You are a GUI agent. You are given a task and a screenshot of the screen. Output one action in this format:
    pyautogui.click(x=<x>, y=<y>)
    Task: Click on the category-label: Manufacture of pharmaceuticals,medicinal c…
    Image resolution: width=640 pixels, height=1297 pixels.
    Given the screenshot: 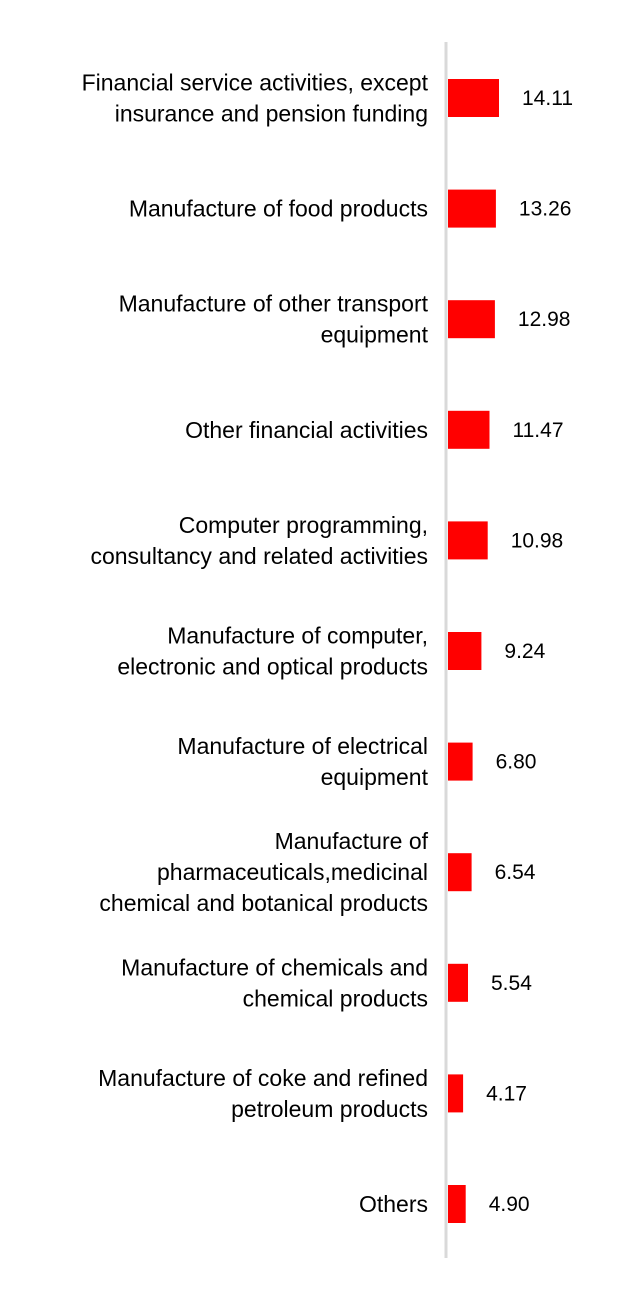 What is the action you would take?
    pyautogui.click(x=263, y=872)
    